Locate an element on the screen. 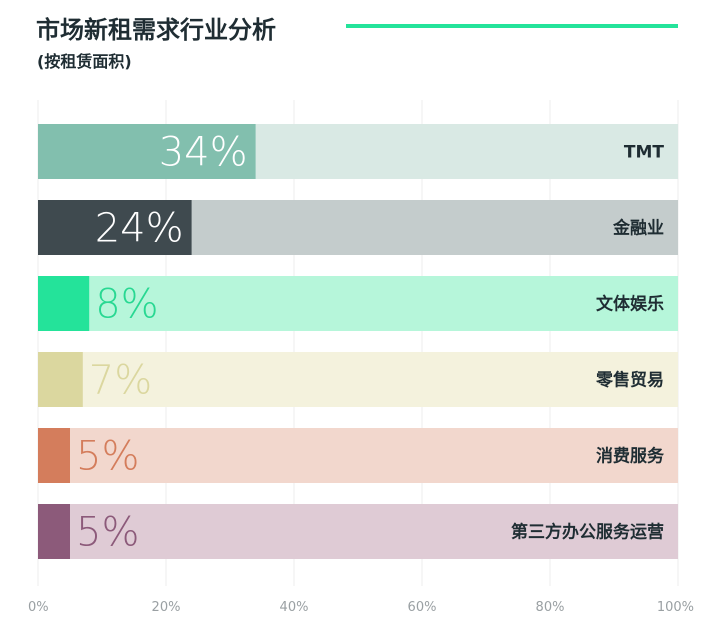  x-tick-label: 20% is located at coordinates (166, 607).